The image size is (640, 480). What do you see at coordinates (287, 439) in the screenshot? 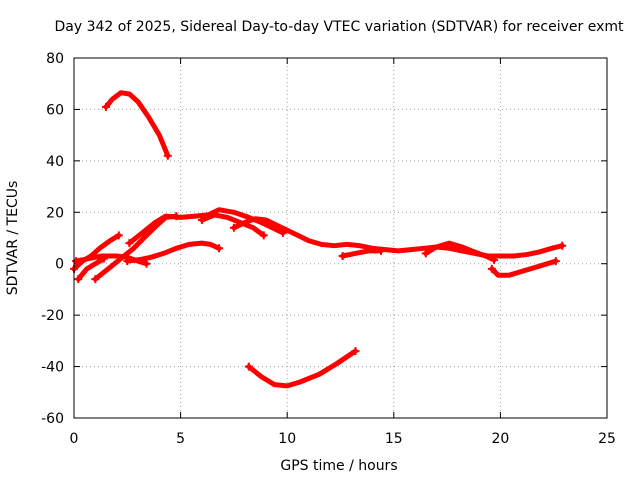
I see `x-tick-label: 10` at bounding box center [287, 439].